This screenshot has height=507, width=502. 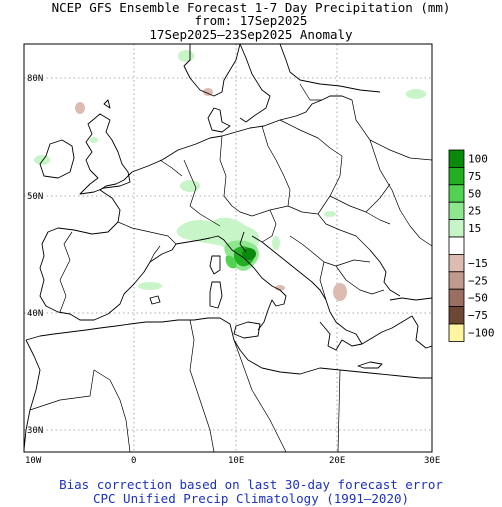 I want to click on legend-label: −50, so click(x=478, y=298).